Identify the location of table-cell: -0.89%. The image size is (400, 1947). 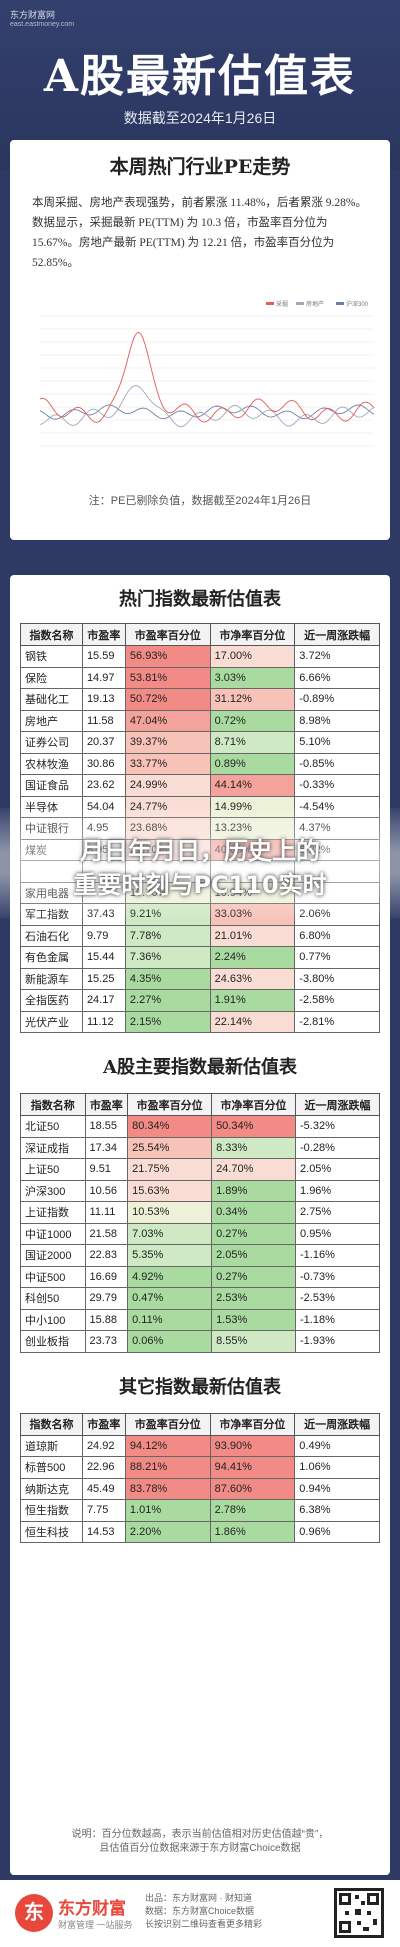
(337, 699).